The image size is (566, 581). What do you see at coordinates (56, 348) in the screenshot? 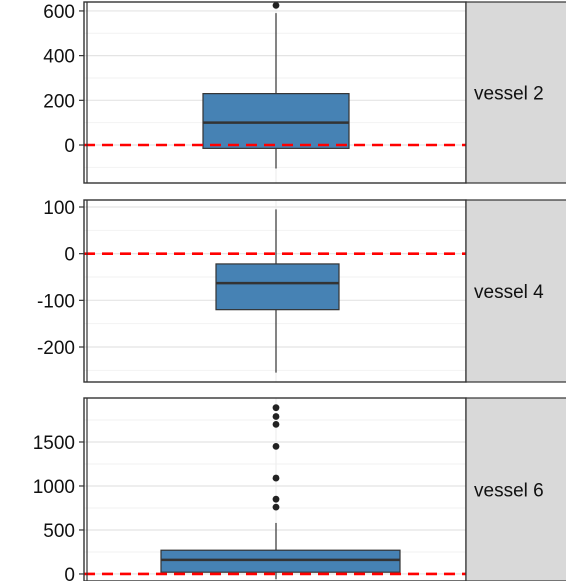
I see `y-tick-label: -200` at bounding box center [56, 348].